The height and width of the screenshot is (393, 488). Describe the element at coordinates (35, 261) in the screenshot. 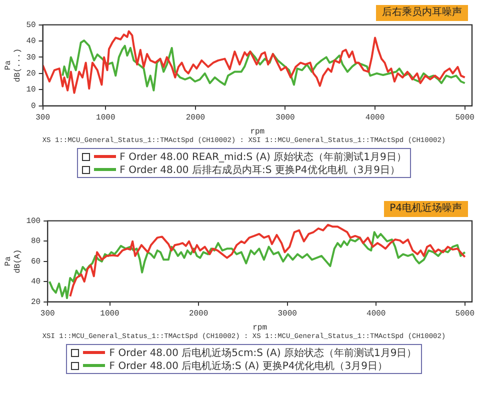

I see `y-tick-label: 60` at that location.